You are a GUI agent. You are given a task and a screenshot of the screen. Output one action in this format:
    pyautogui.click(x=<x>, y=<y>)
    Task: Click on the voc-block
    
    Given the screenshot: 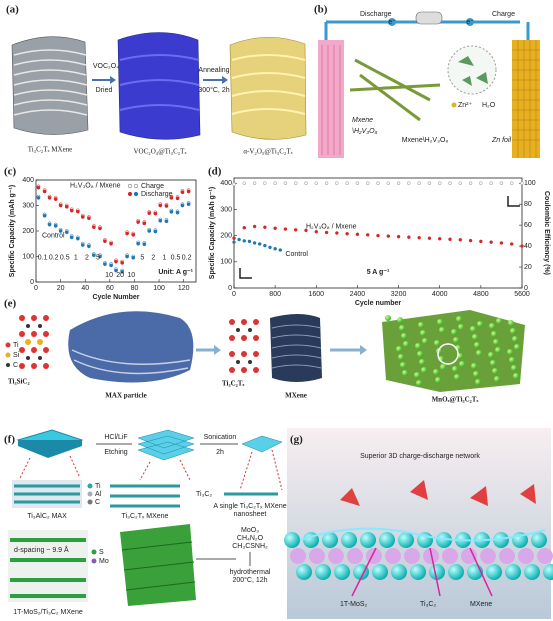 What is the action you would take?
    pyautogui.click(x=159, y=86)
    